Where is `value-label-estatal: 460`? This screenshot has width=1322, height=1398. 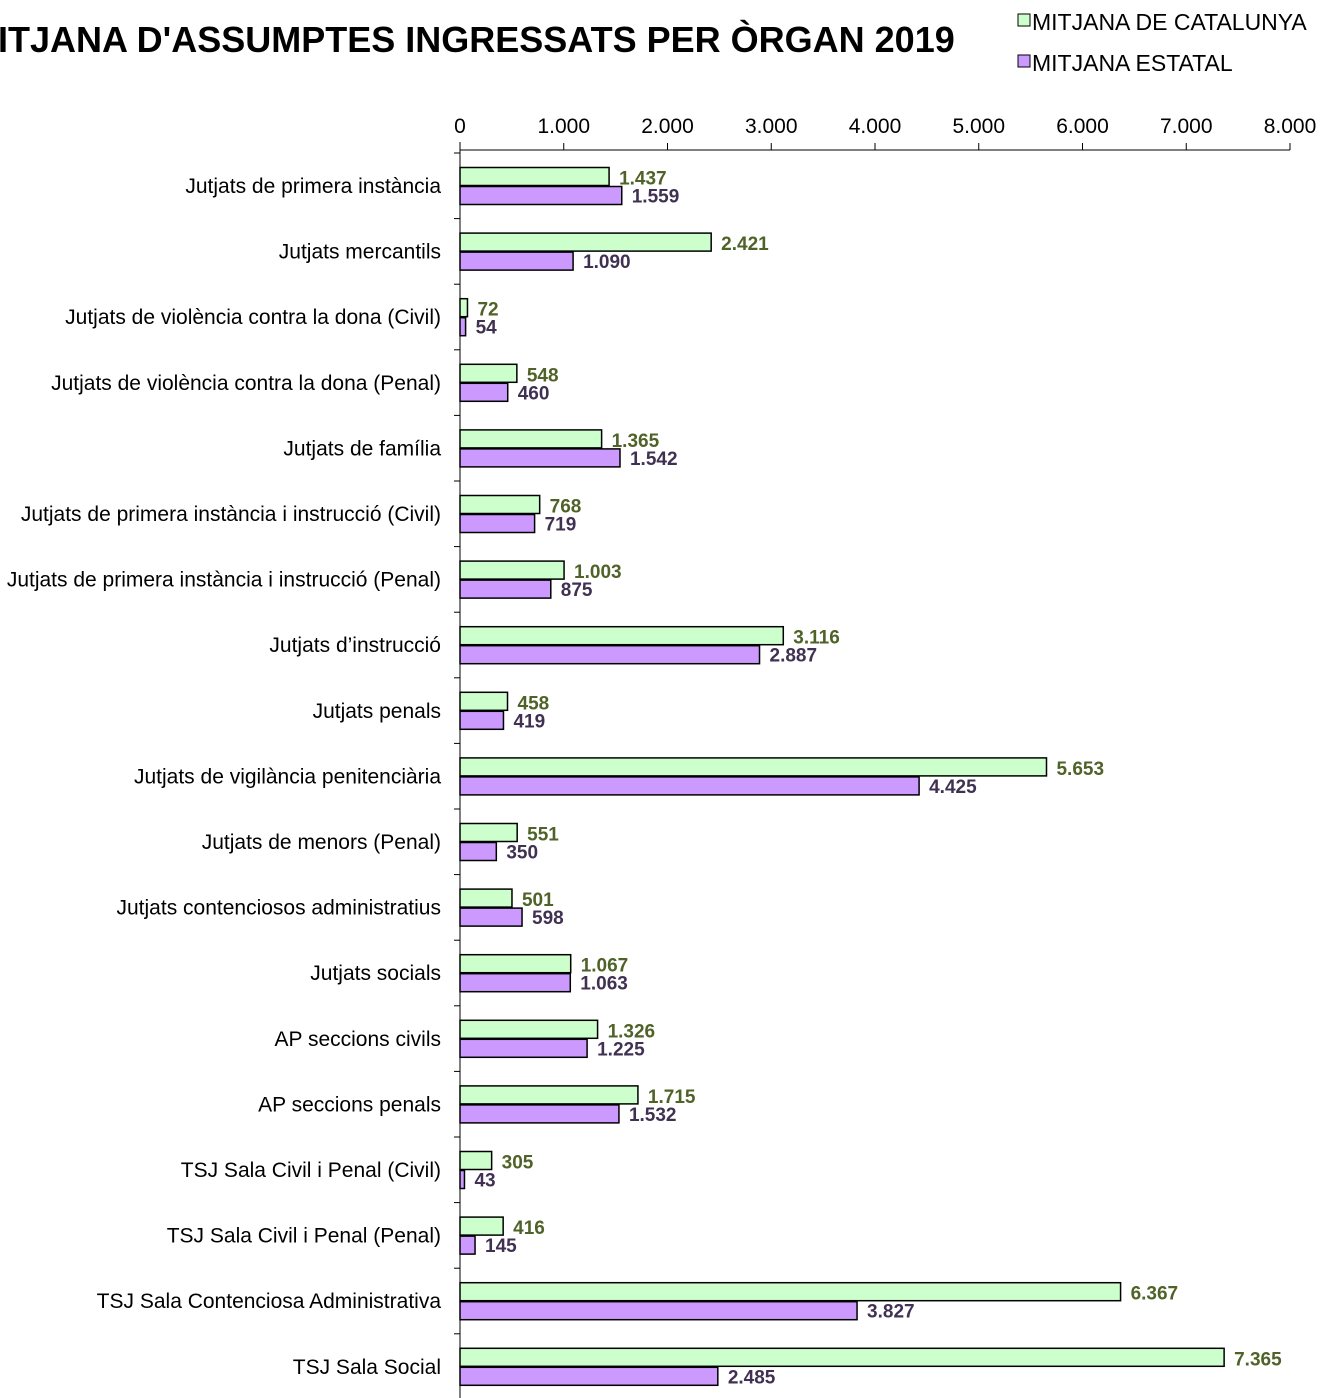
value-label-estatal: 460 is located at coordinates (534, 393).